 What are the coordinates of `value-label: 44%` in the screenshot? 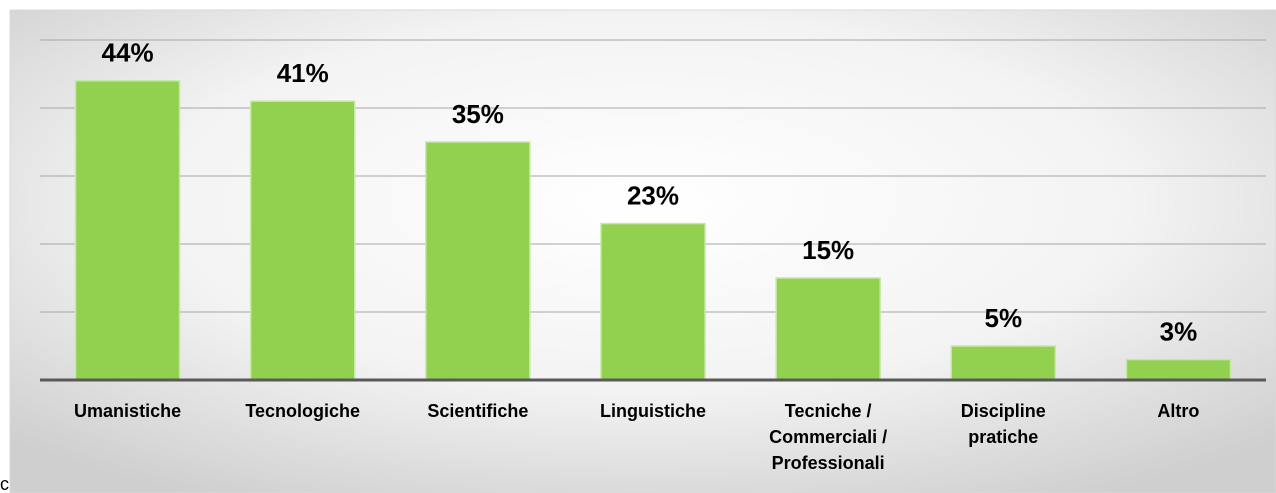 It's located at (128, 53).